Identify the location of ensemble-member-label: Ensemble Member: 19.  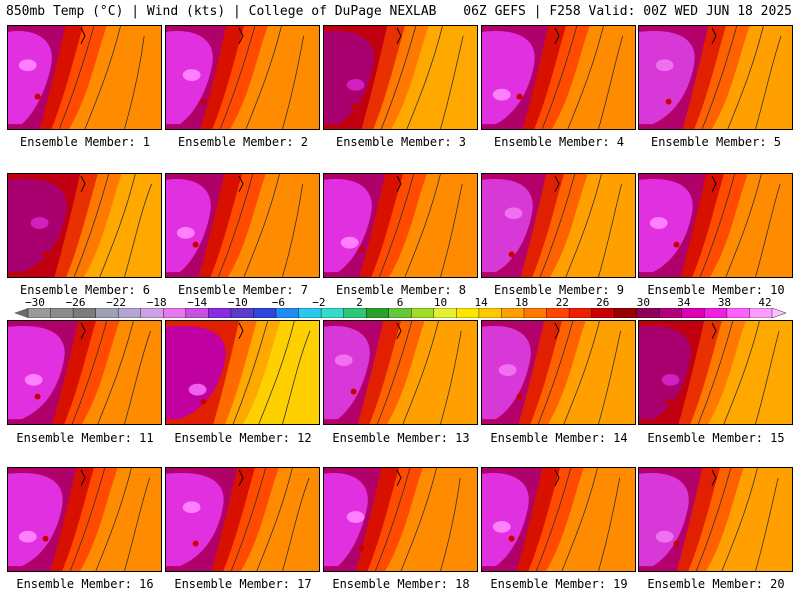
(559, 584).